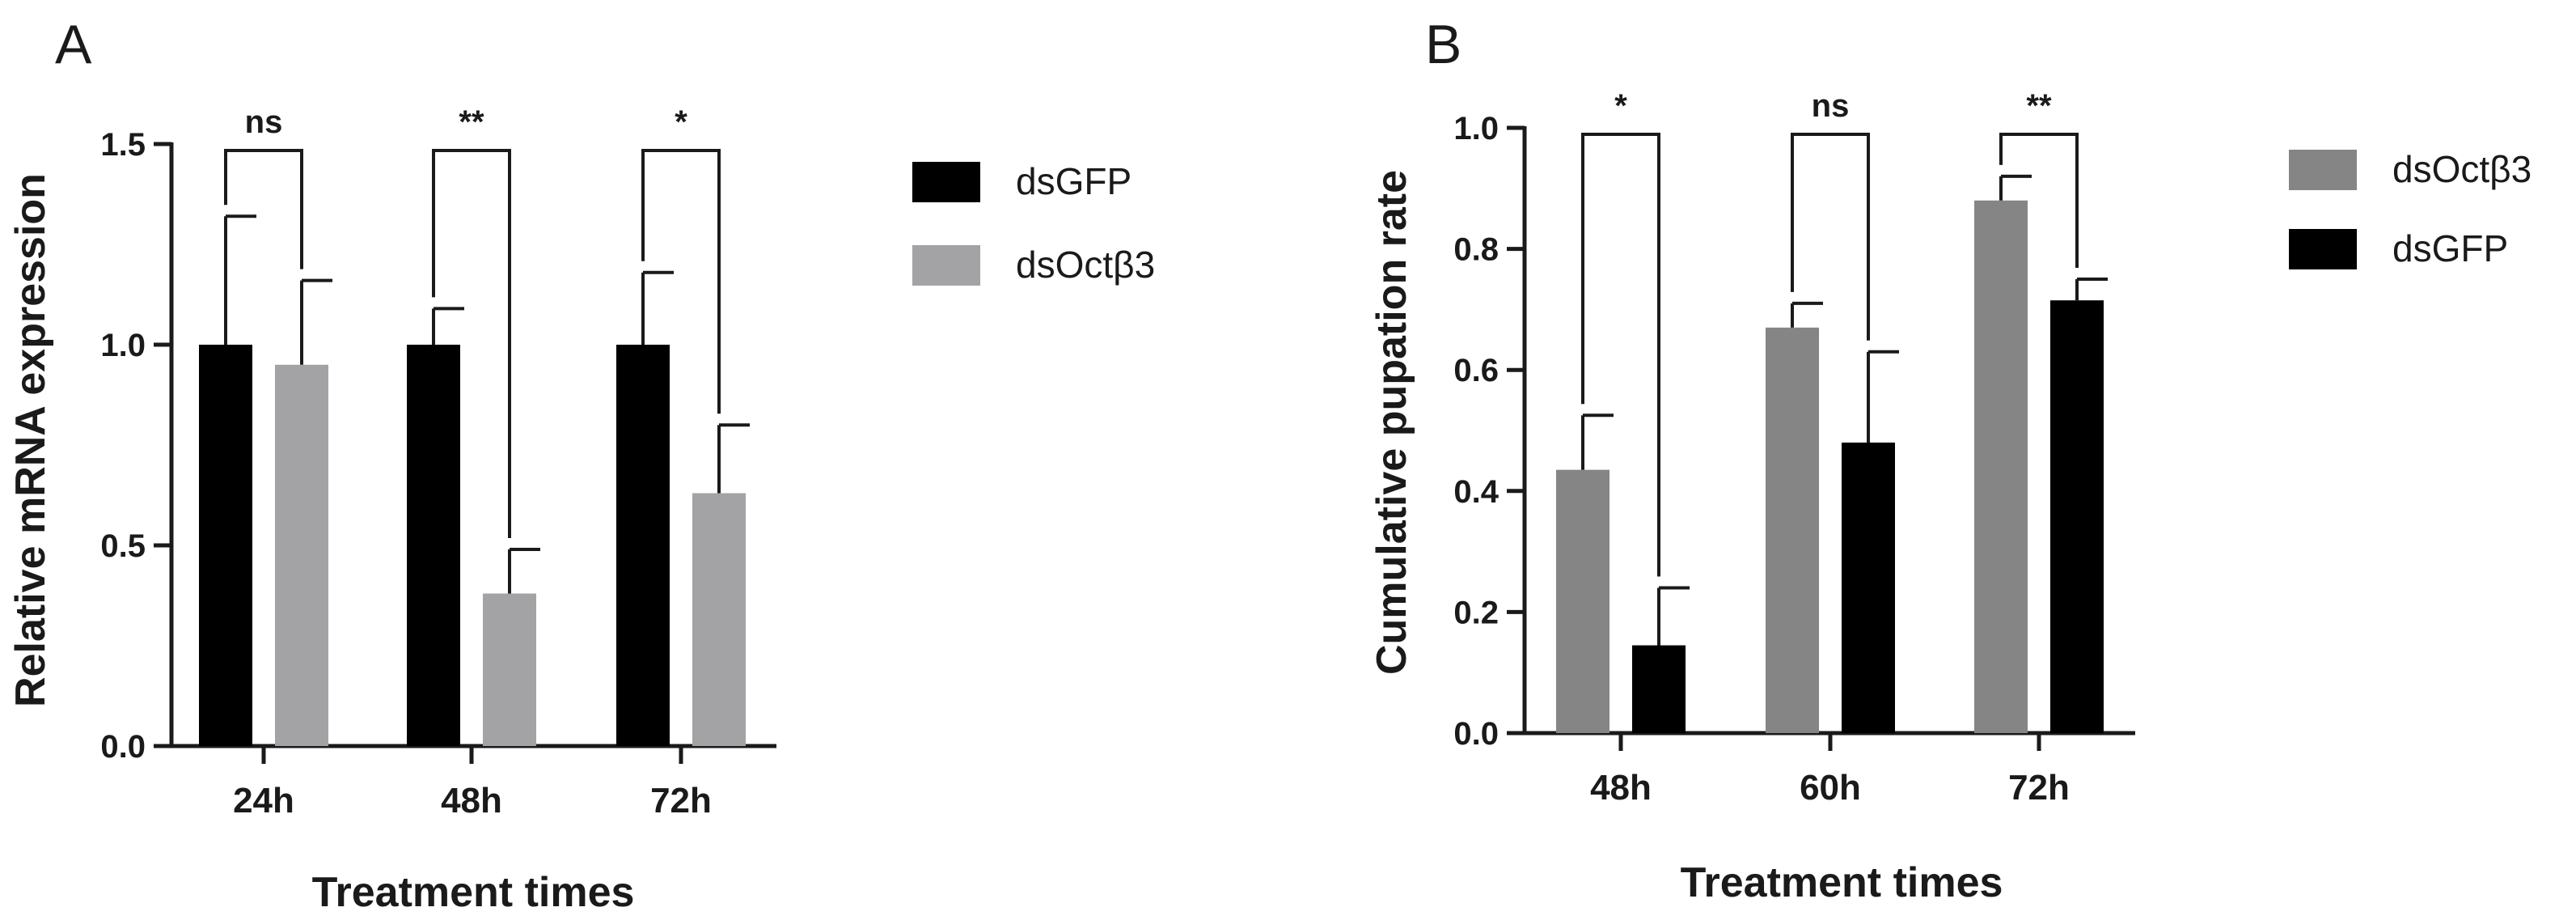 This screenshot has height=920, width=2576. Describe the element at coordinates (2039, 106) in the screenshot. I see `panel-b-significance-label: **` at that location.